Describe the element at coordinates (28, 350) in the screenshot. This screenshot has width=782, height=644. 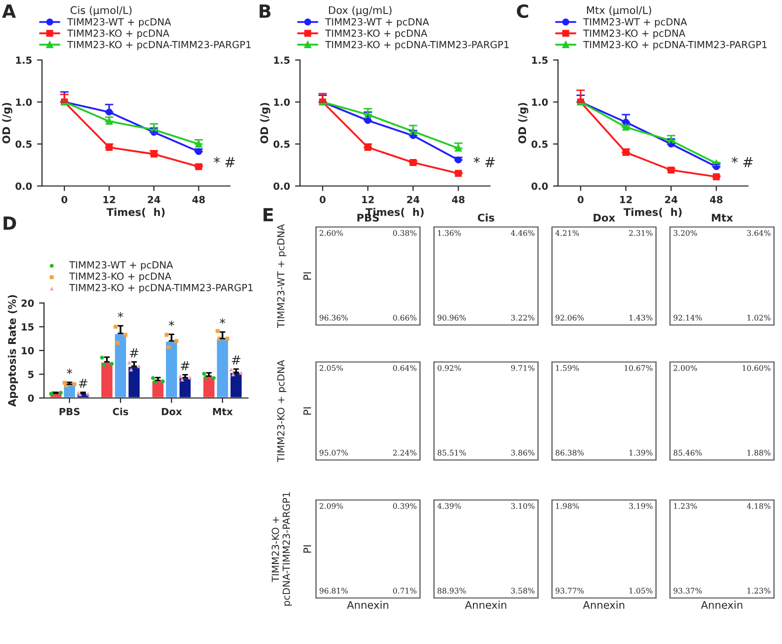
I see `y-tick-label: 10` at that location.